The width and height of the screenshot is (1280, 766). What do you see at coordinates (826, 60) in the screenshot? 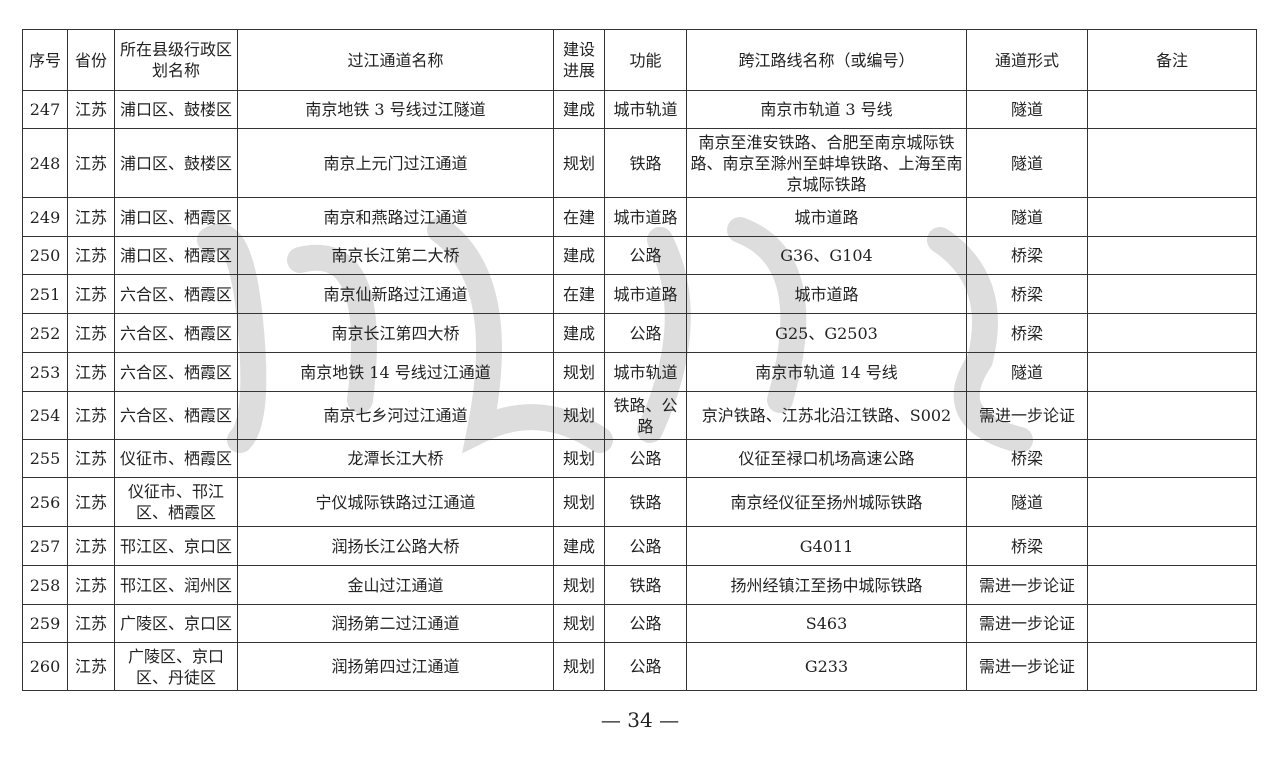
I see `col-header: 跨江路线名称（或编号）` at bounding box center [826, 60].